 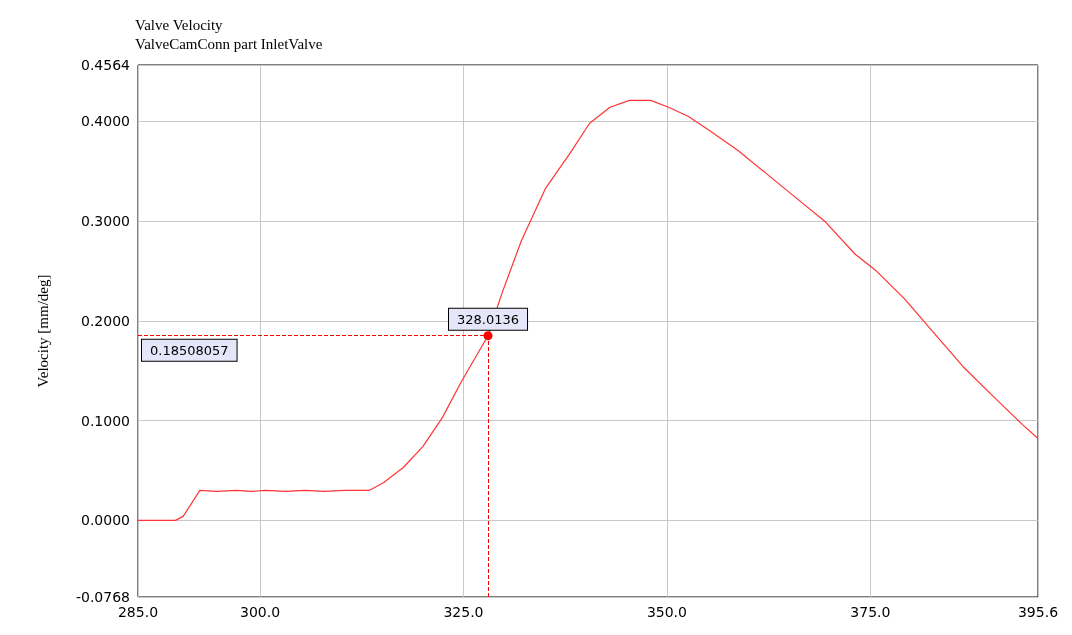 What do you see at coordinates (260, 612) in the screenshot?
I see `x-tick-label: 300.0` at bounding box center [260, 612].